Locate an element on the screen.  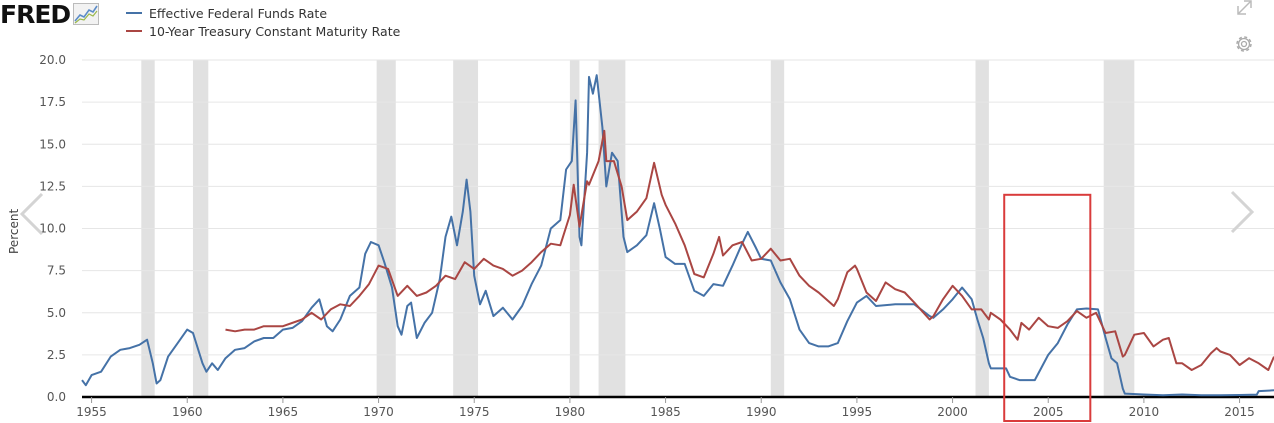
fred-logo: FRED is located at coordinates (50, 14).